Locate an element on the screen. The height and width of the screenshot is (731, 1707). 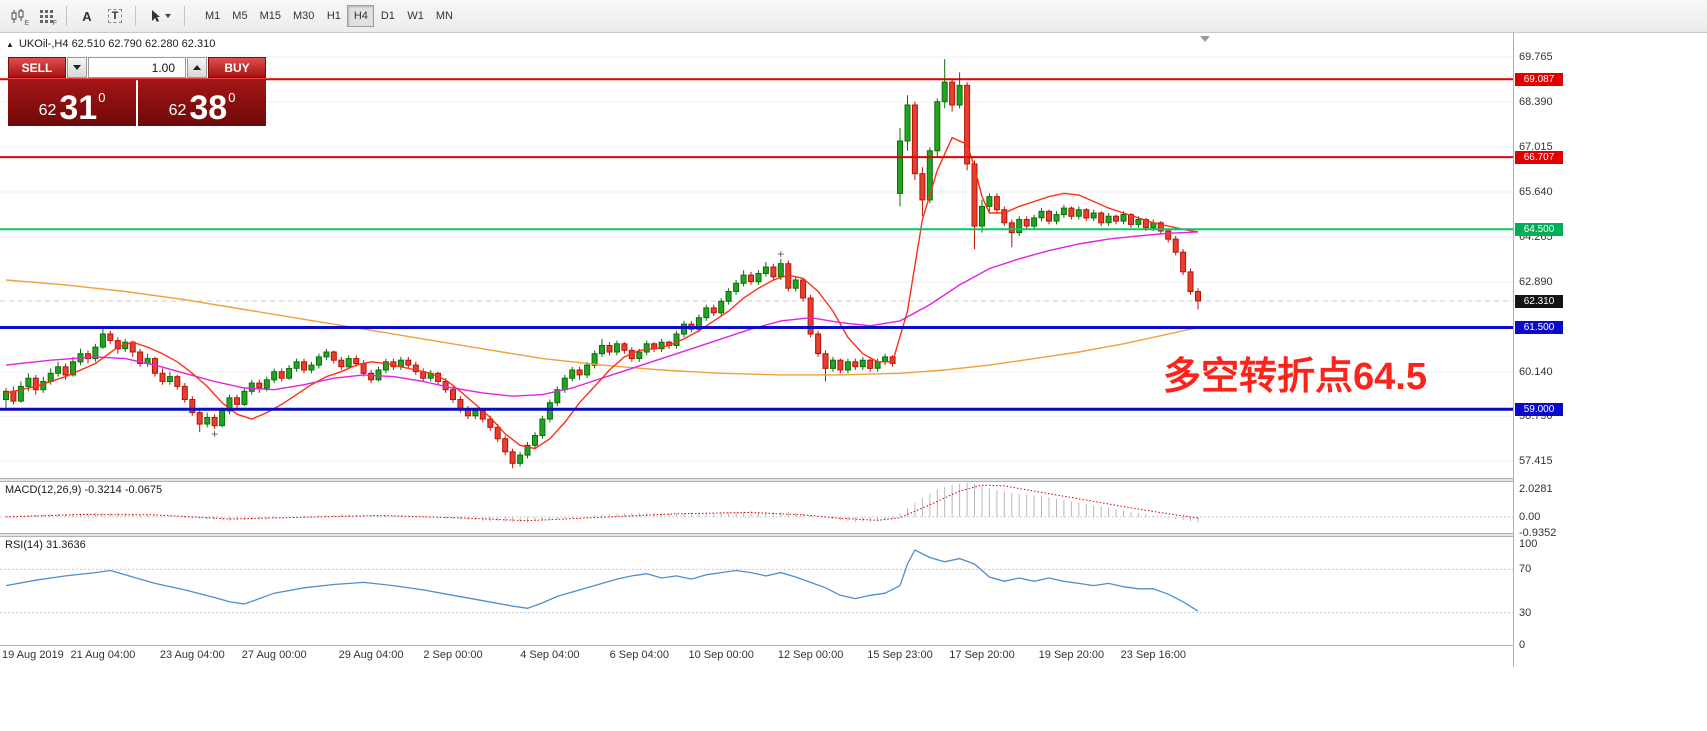
price-axis-tag: 61.500 is located at coordinates (1539, 327).